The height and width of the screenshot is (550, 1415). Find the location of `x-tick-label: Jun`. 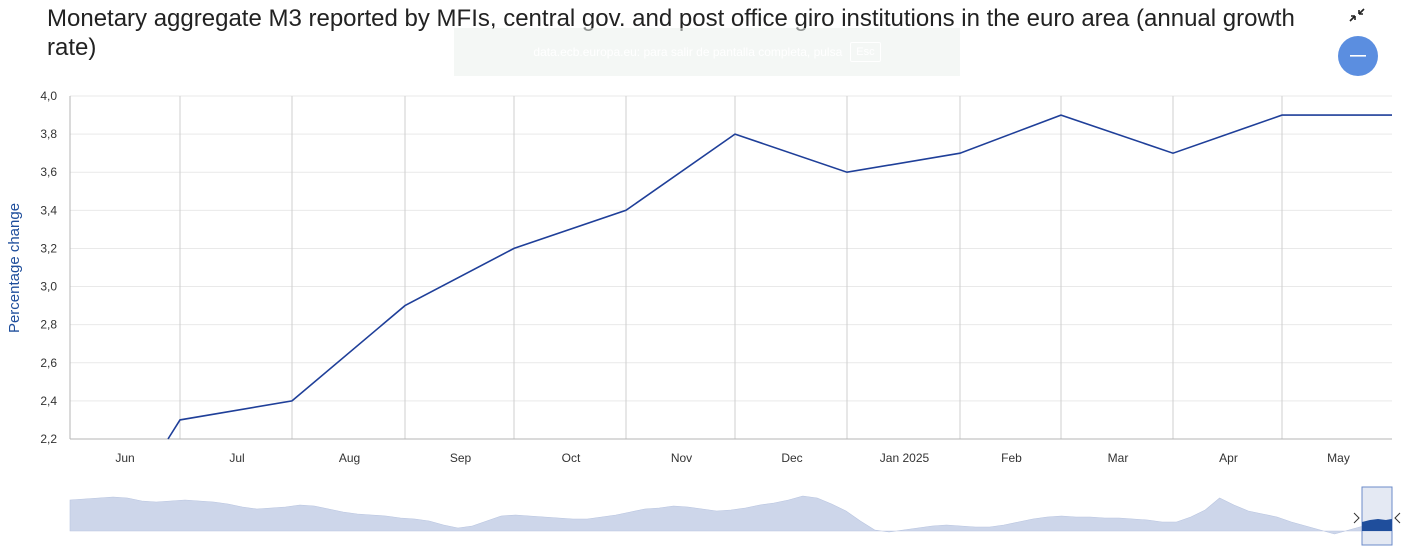

x-tick-label: Jun is located at coordinates (124, 458).